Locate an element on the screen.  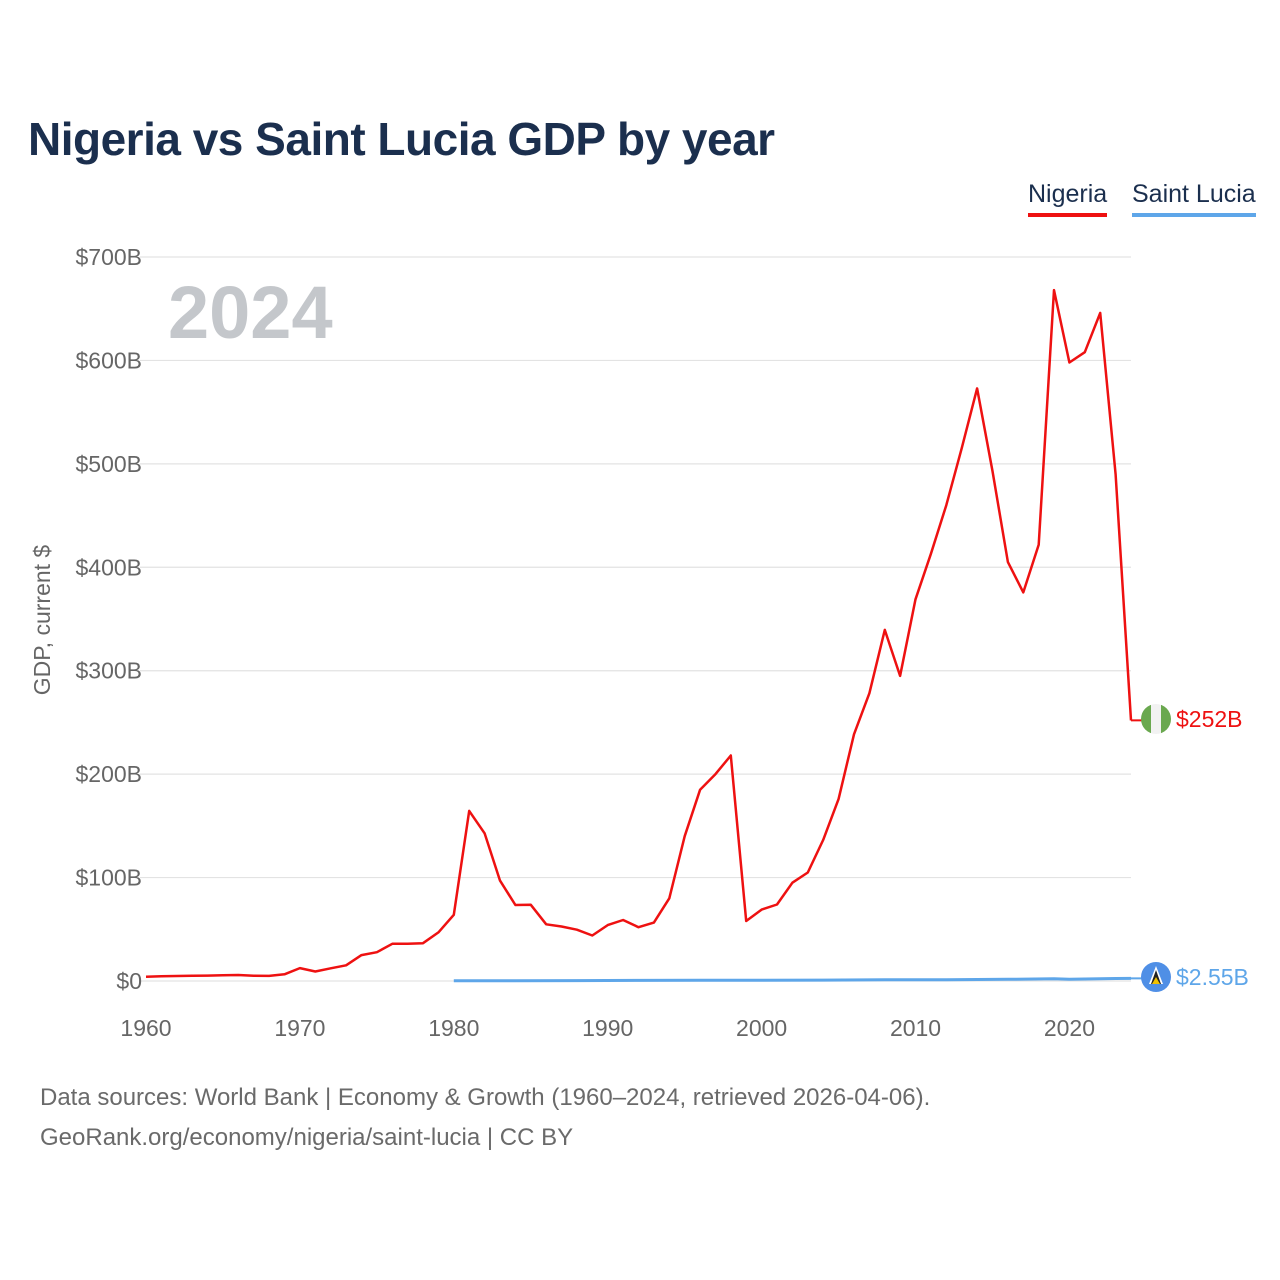
legend-label-saint-lucia: Saint Lucia is located at coordinates (1194, 194).